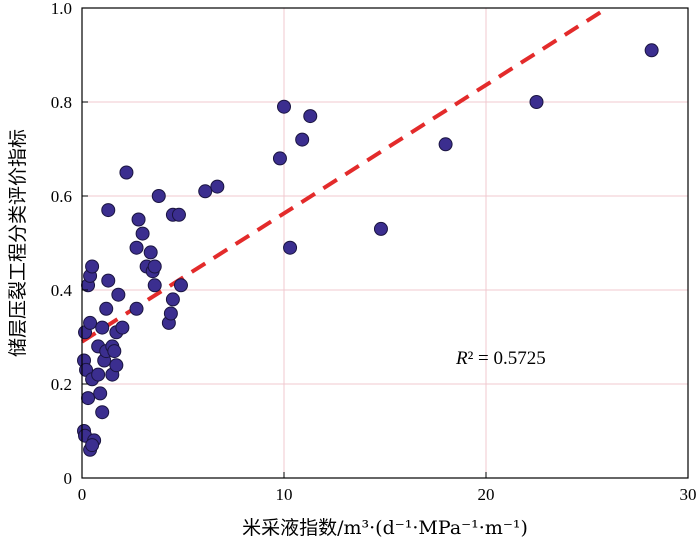 This screenshot has height=545, width=700. What do you see at coordinates (61, 102) in the screenshot?
I see `y-tick-label: 0.8` at bounding box center [61, 102].